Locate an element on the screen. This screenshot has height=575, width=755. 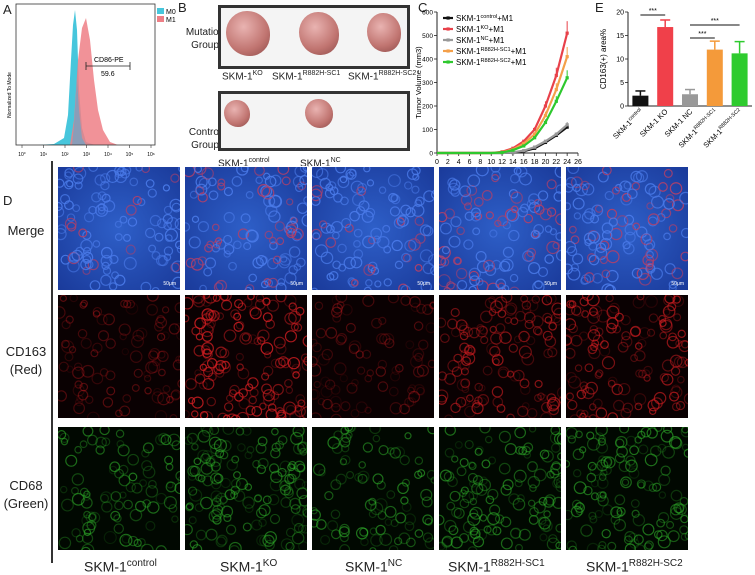
c-ytick-label: 0 is located at coordinates (431, 154).